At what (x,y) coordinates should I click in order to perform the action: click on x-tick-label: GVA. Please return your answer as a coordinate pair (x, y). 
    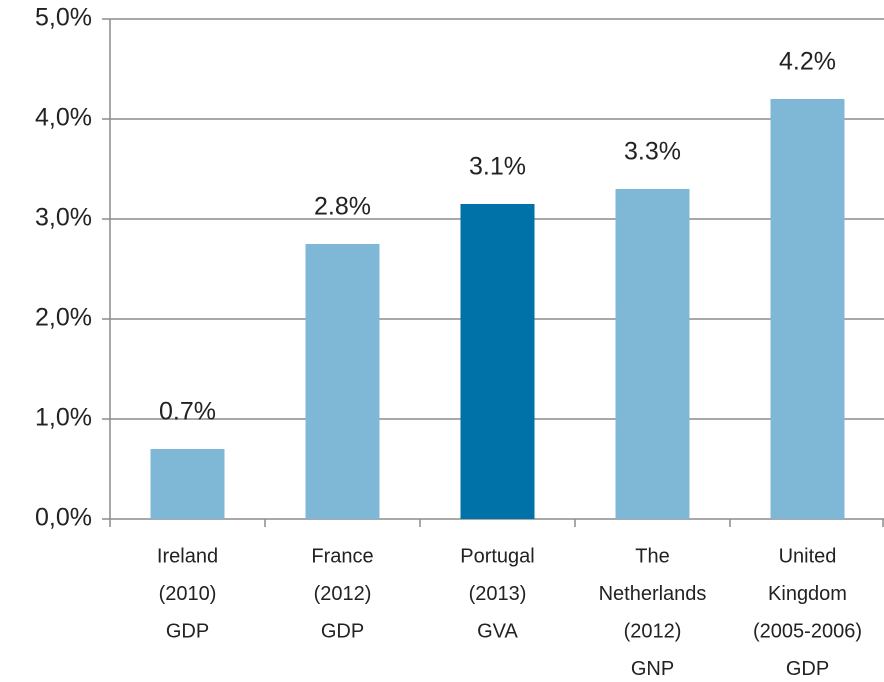
    Looking at the image, I should click on (497, 631).